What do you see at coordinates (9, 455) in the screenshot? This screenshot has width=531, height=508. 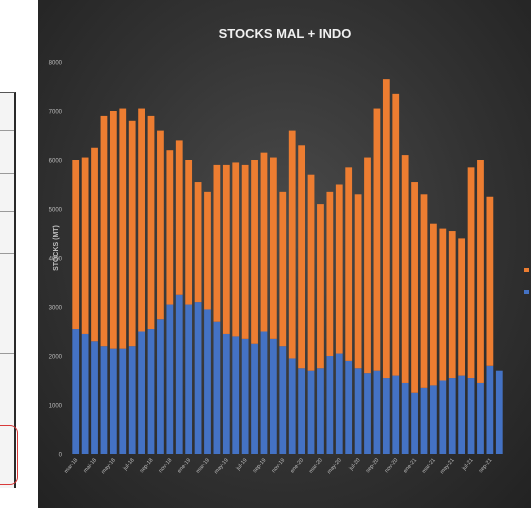 I see `red-highlight-box` at bounding box center [9, 455].